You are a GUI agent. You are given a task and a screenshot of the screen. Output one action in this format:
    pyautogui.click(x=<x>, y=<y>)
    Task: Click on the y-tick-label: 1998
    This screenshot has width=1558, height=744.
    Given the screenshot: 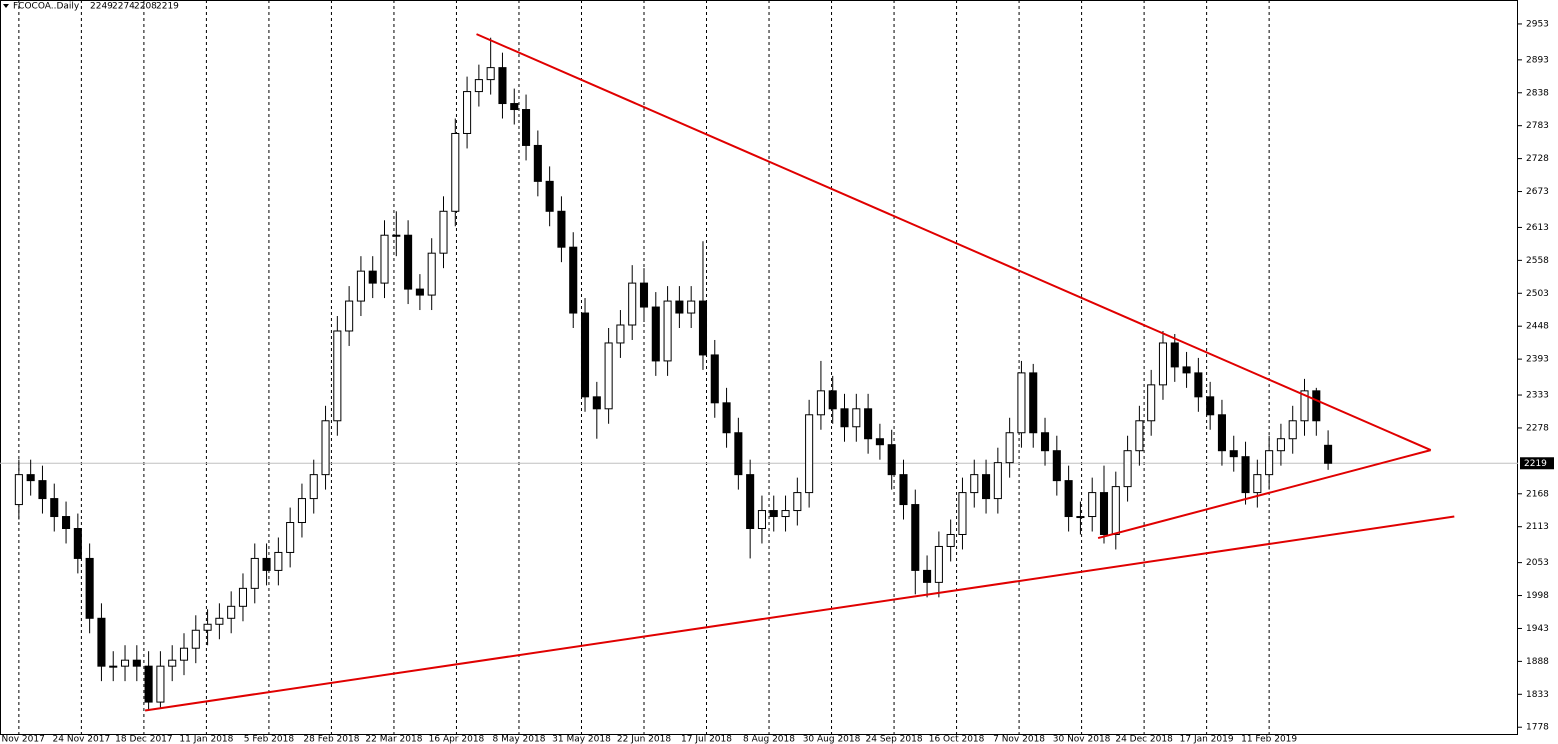 What is the action you would take?
    pyautogui.click(x=1537, y=596)
    